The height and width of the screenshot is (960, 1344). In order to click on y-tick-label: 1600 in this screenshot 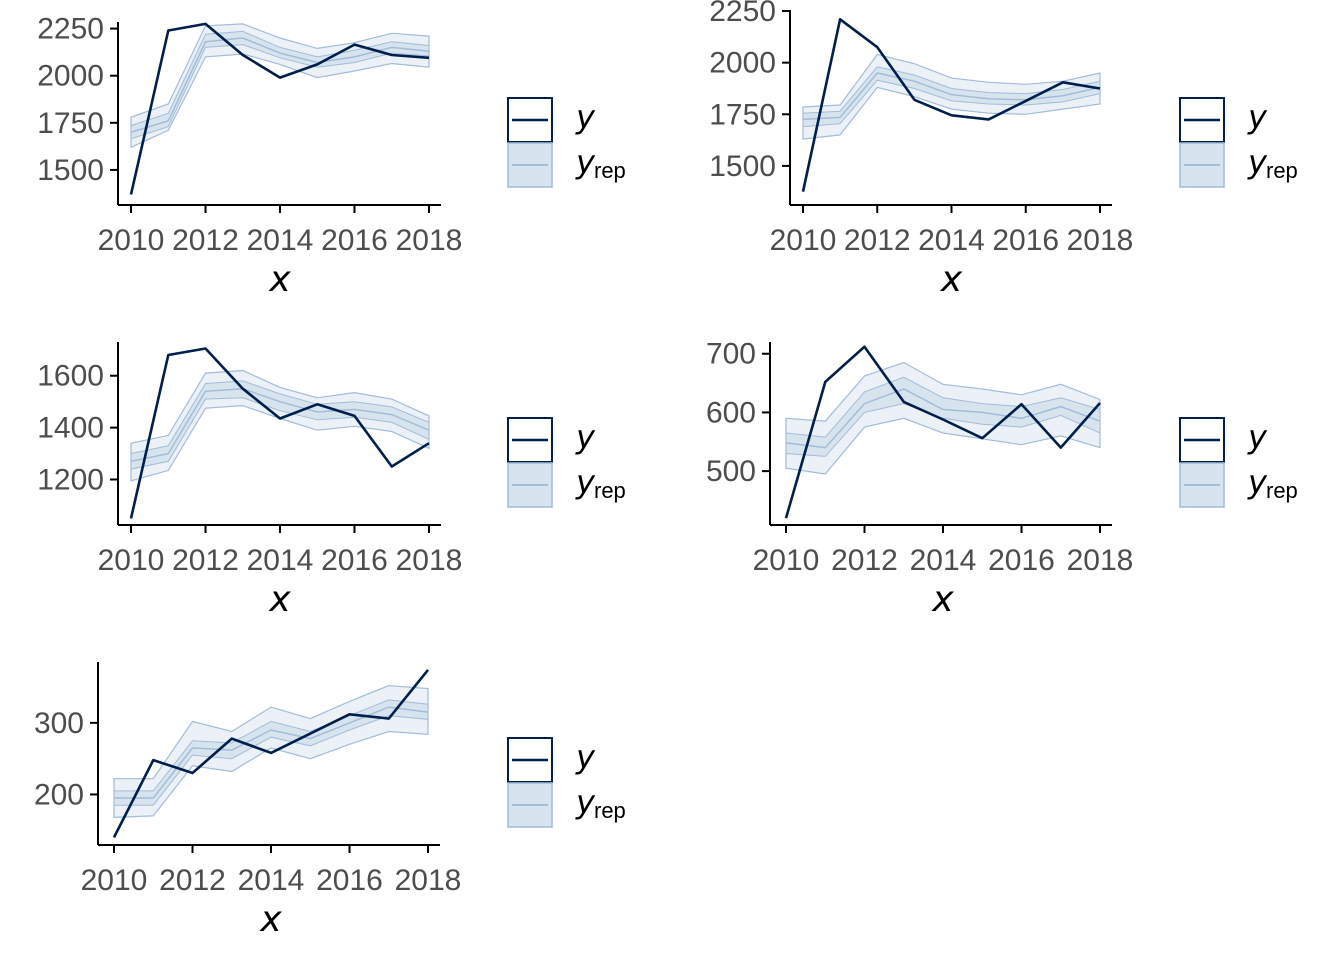, I will do `click(70, 376)`.